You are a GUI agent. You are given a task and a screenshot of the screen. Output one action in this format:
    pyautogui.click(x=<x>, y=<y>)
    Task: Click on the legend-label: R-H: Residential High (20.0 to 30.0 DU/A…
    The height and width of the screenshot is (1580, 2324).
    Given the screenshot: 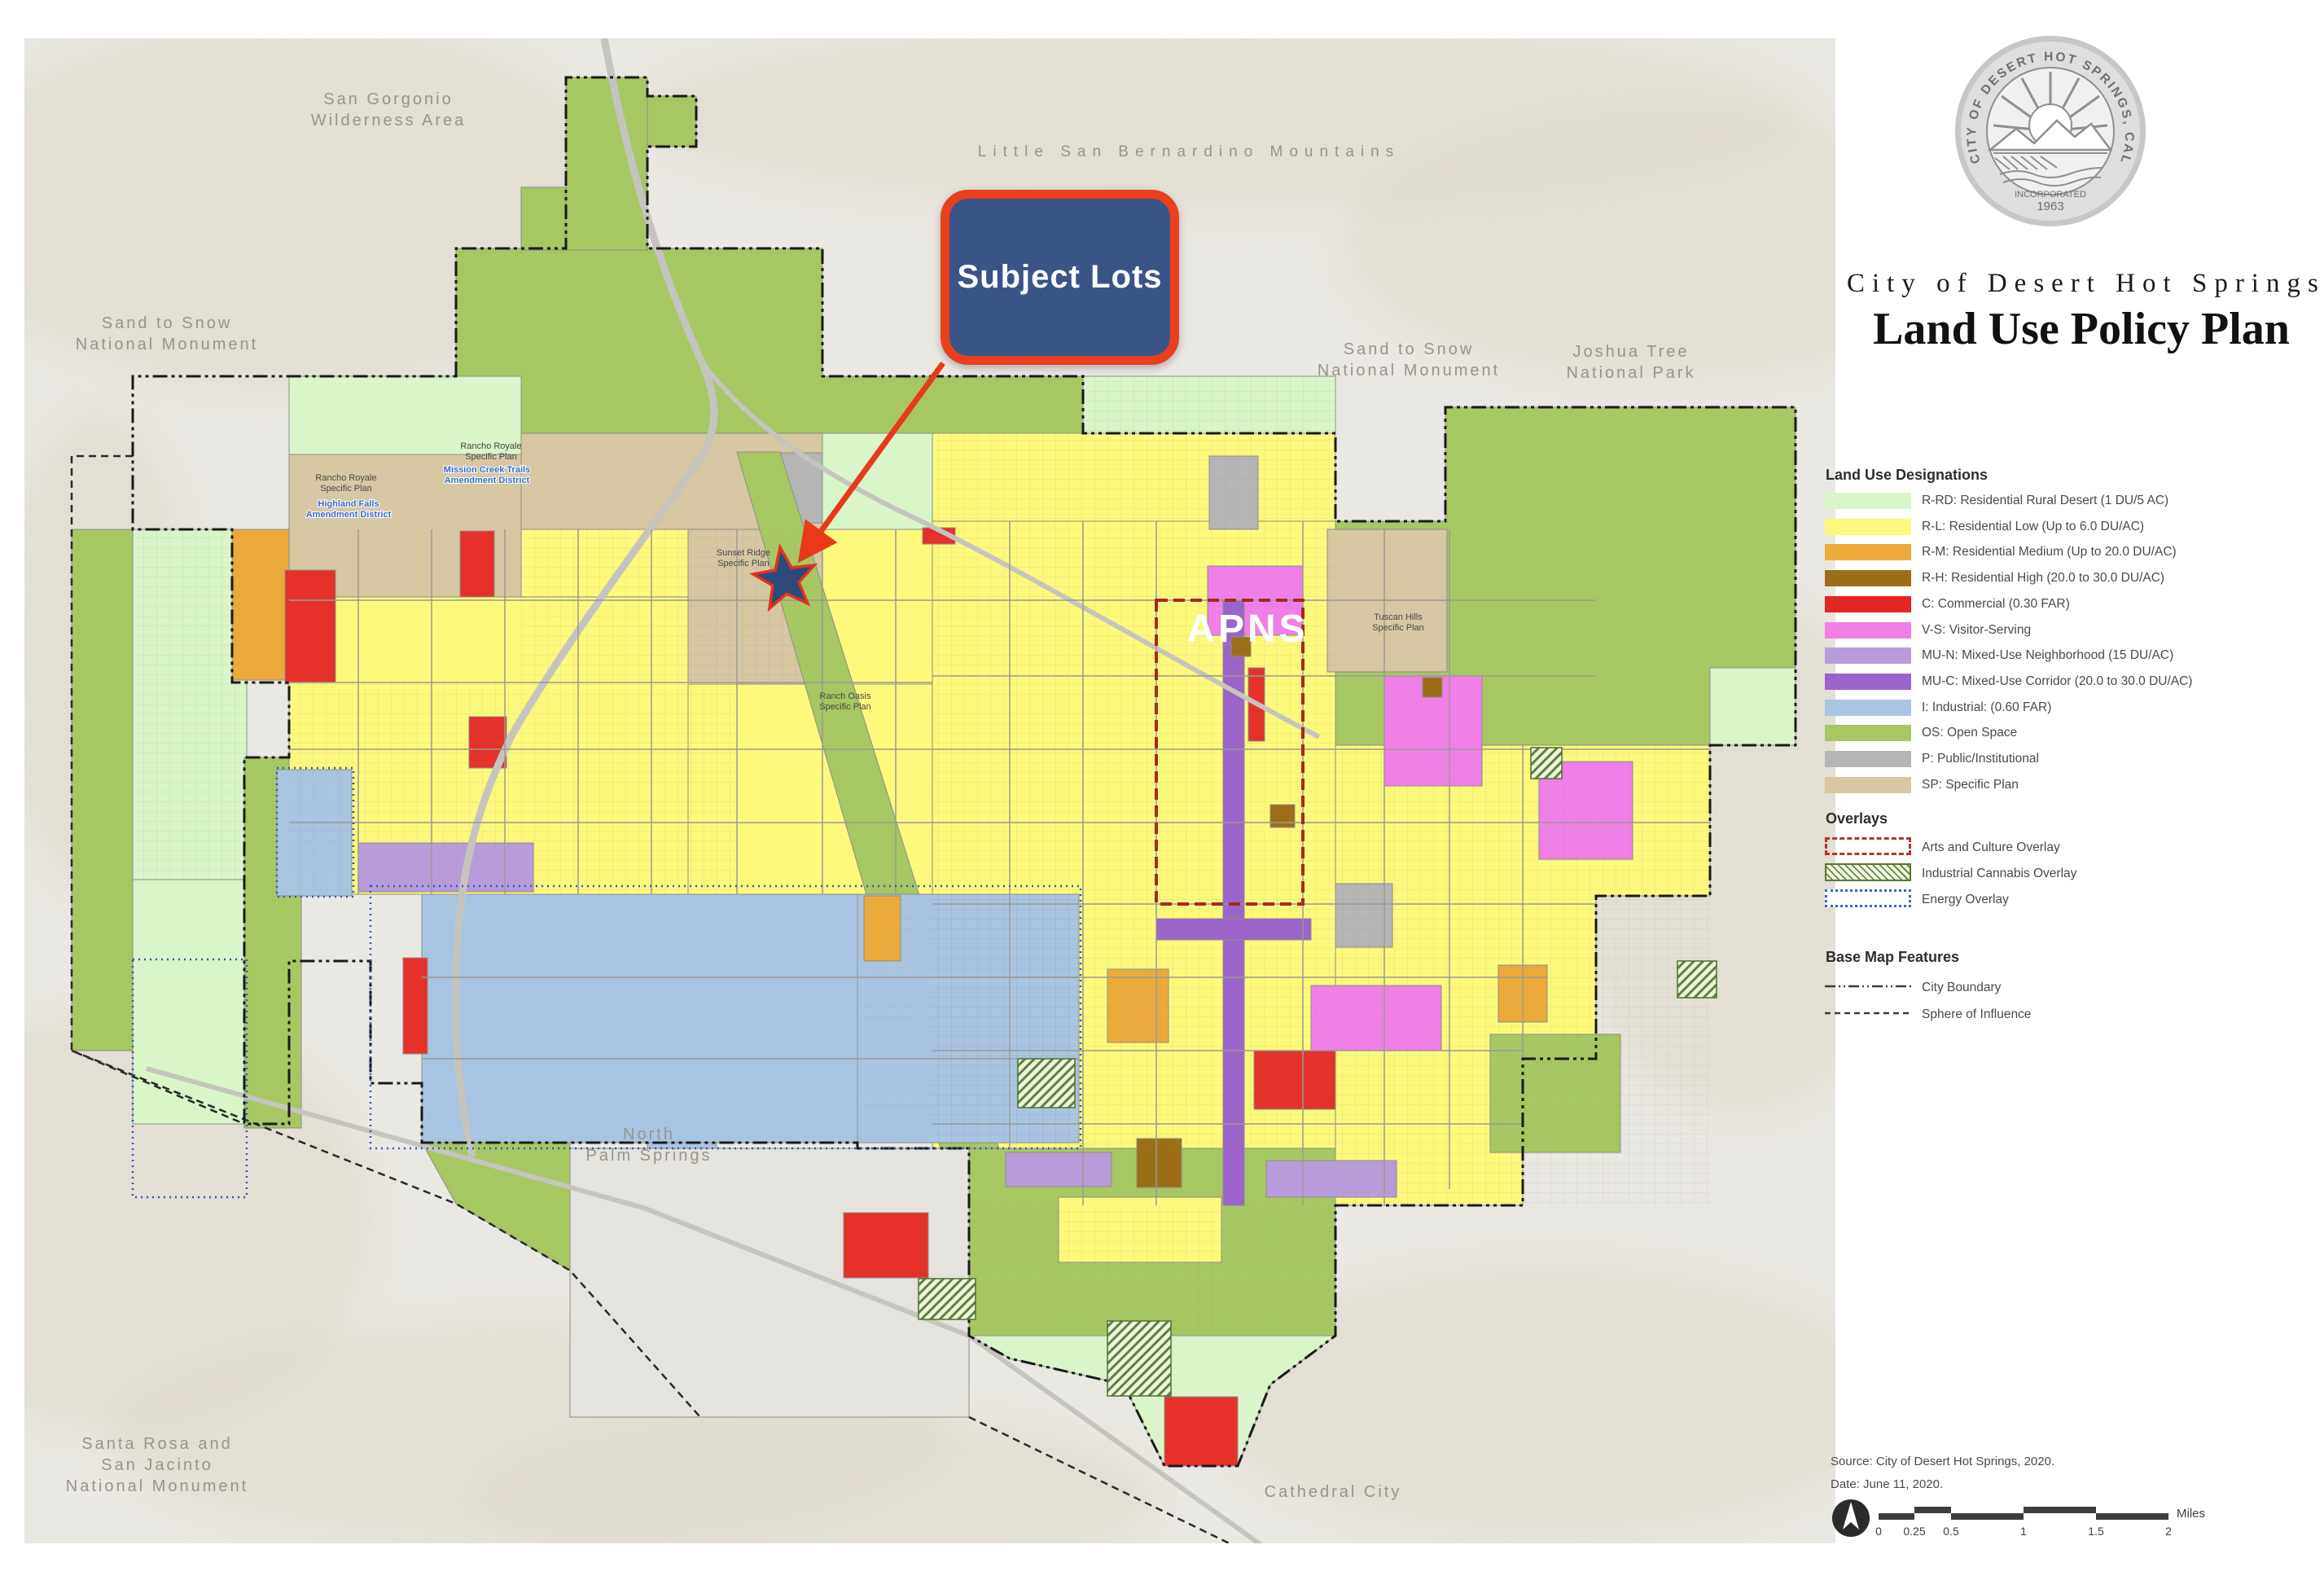 What is the action you would take?
    pyautogui.click(x=2043, y=578)
    